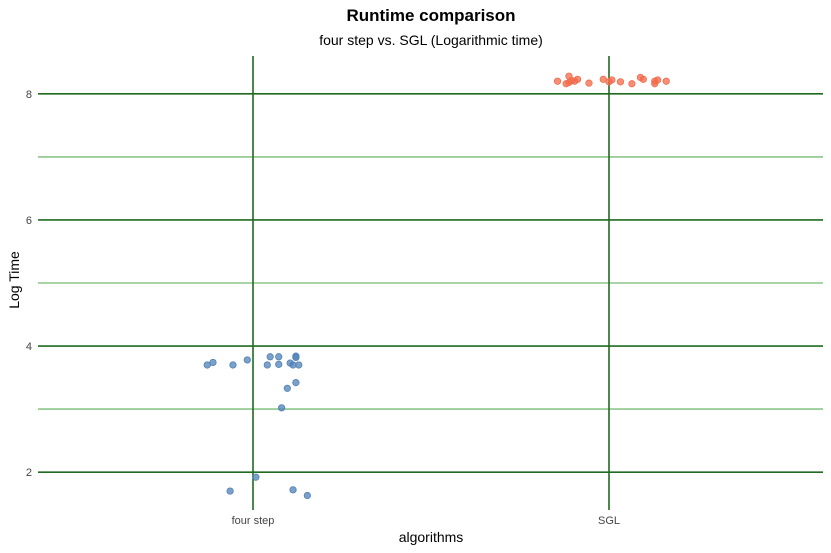 This screenshot has width=831, height=553. What do you see at coordinates (431, 40) in the screenshot?
I see `chart-subtitle: four step vs. SGL (Logarithmic time)` at bounding box center [431, 40].